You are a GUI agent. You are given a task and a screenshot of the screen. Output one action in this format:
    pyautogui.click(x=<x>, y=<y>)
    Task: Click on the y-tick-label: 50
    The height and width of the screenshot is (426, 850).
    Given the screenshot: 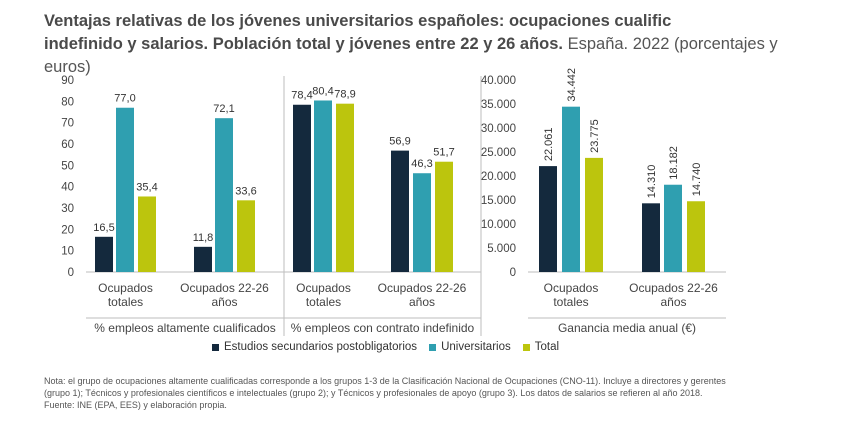 What is the action you would take?
    pyautogui.click(x=67, y=166)
    